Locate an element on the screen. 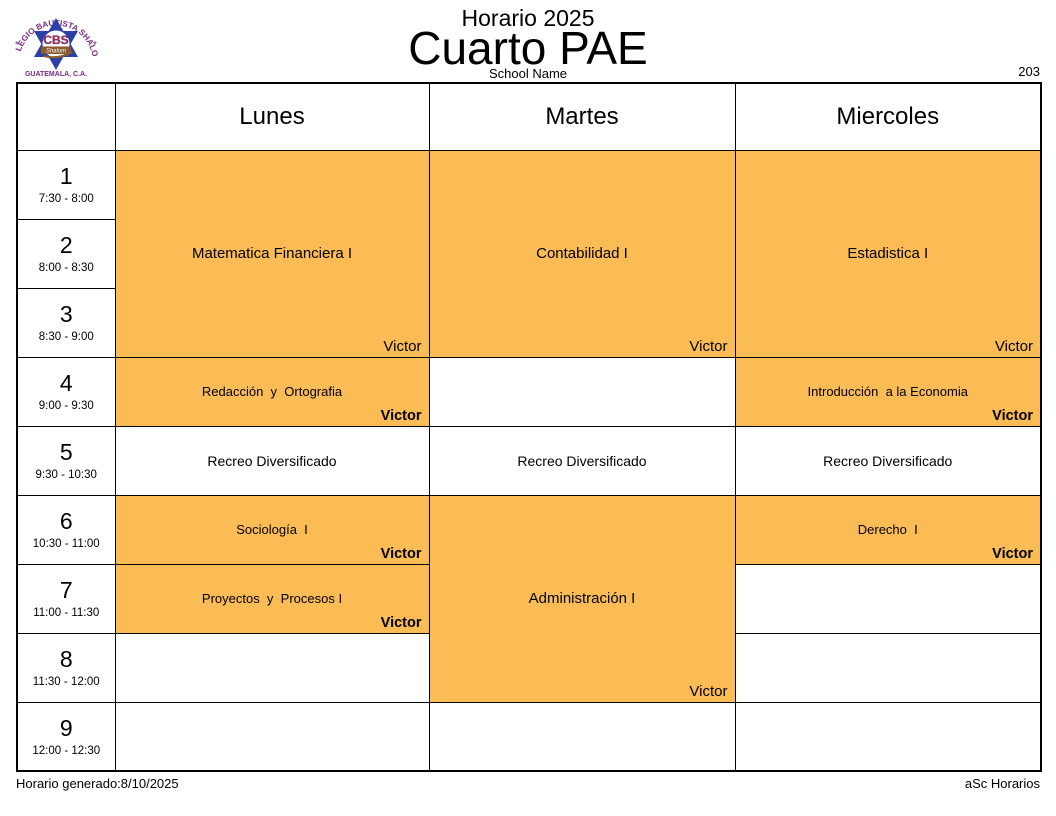 Image resolution: width=1056 pixels, height=816 pixels. lesson-cell-lunes-5: Recreo Diversificado is located at coordinates (272, 460).